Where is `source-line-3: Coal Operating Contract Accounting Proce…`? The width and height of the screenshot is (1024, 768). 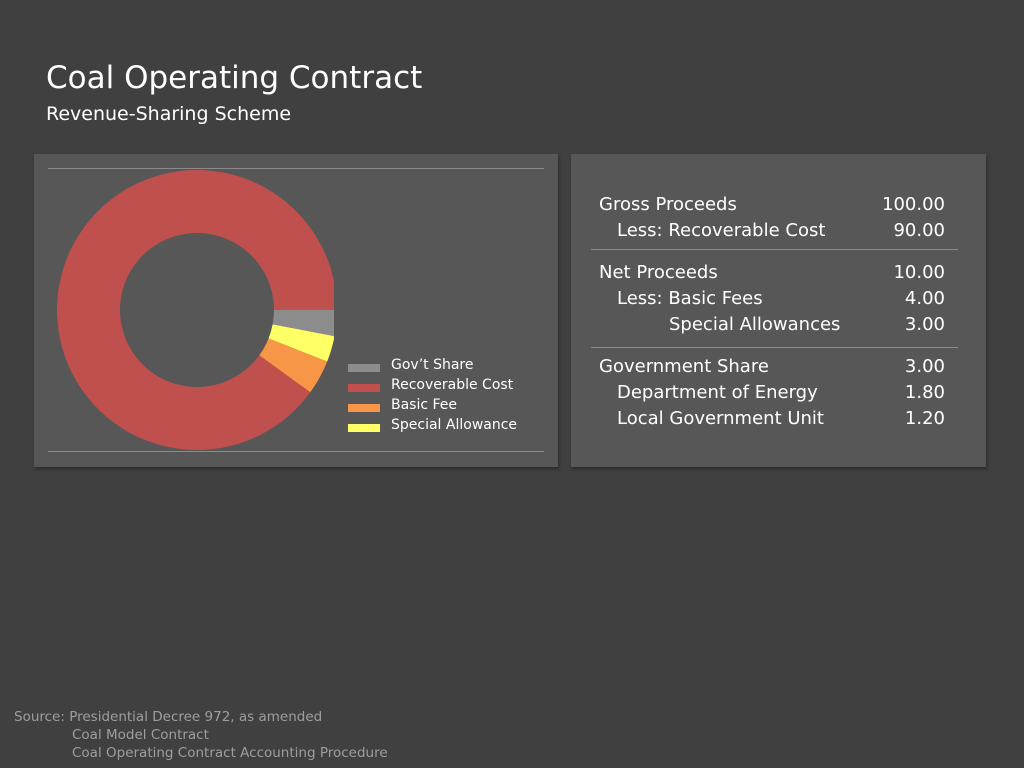
source-line-3: Coal Operating Contract Accounting Proce… is located at coordinates (230, 753).